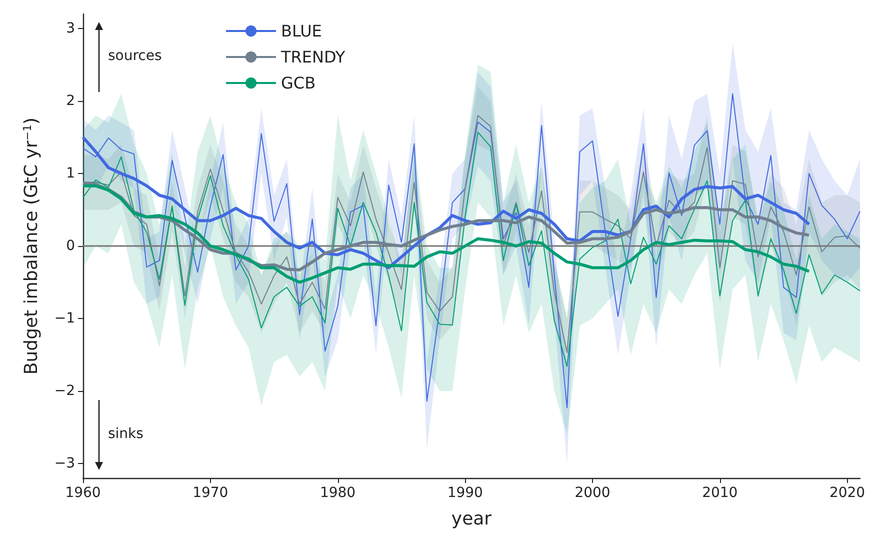 Image resolution: width=870 pixels, height=538 pixels. Describe the element at coordinates (301, 31) in the screenshot. I see `legend-label: BLUE` at that location.